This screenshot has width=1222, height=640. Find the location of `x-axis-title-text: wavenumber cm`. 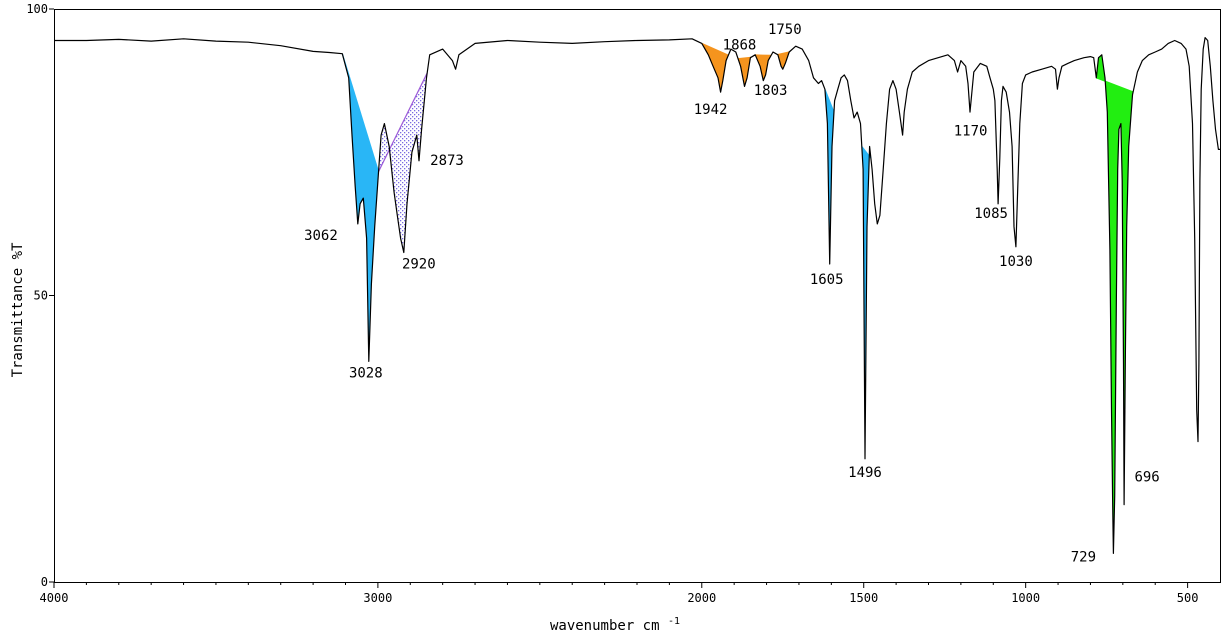

x-axis-title-text: wavenumber cm is located at coordinates (605, 626).